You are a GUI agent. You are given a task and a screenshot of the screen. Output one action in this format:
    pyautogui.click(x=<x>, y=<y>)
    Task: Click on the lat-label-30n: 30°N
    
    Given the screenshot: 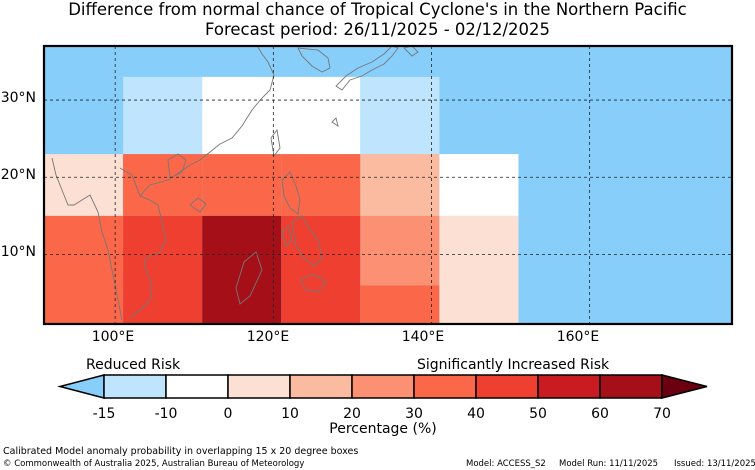 What is the action you would take?
    pyautogui.click(x=18, y=98)
    